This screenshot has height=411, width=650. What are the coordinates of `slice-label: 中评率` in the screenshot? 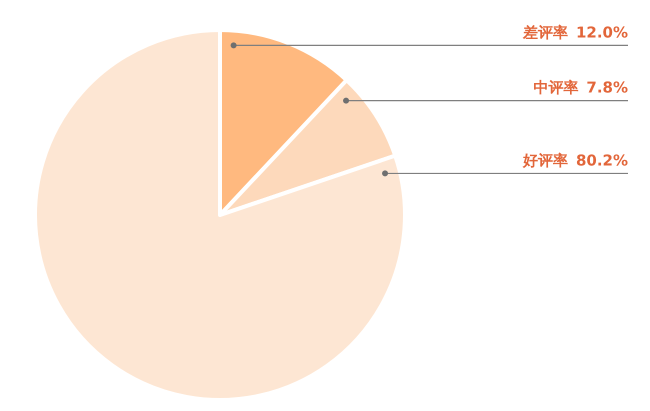 It's located at (555, 87).